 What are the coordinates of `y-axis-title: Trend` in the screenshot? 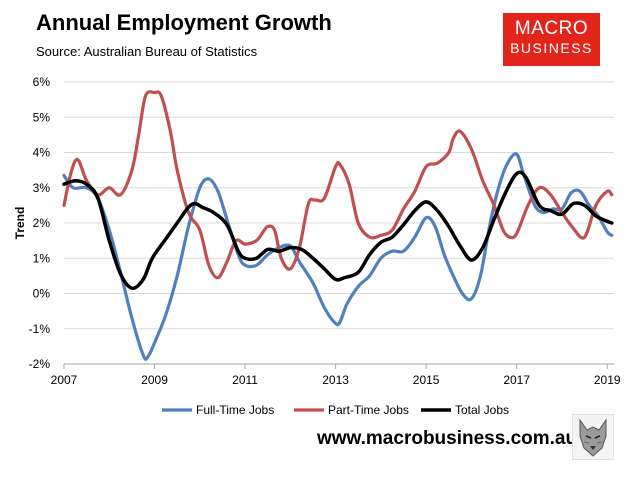 It's located at (20, 223).